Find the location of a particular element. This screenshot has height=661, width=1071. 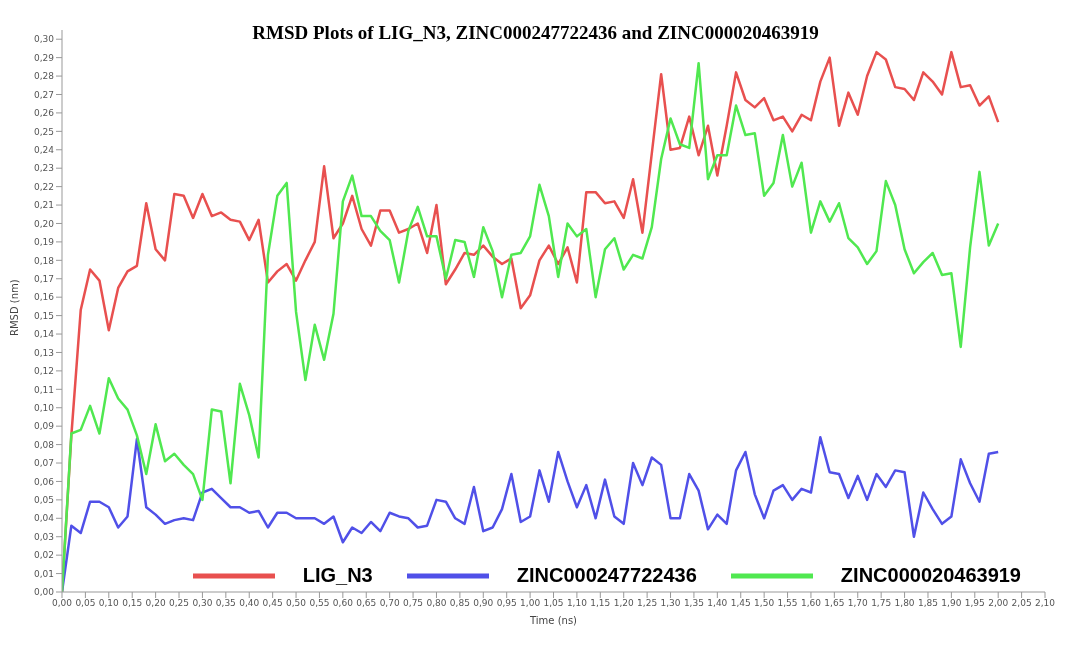

y-tick-label: 0,11 is located at coordinates (43, 389).